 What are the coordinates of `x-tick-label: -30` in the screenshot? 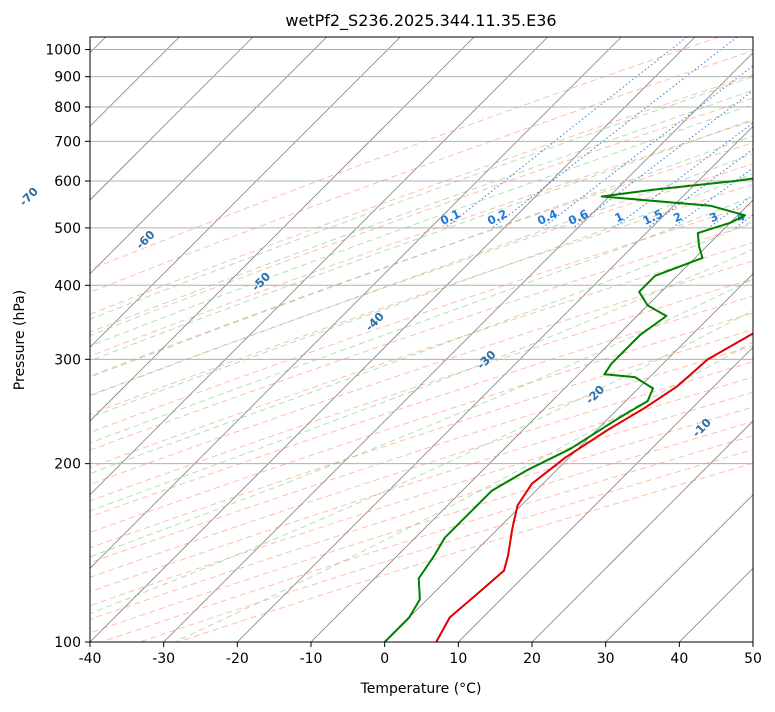 It's located at (163, 659).